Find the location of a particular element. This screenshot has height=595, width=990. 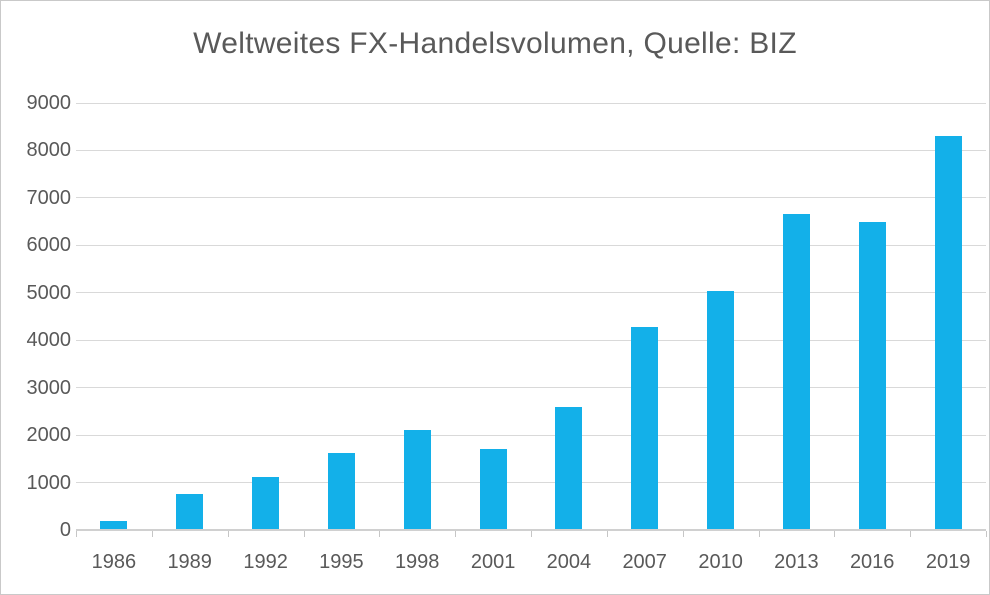

x-axis-tick-label: 2016 is located at coordinates (872, 562).